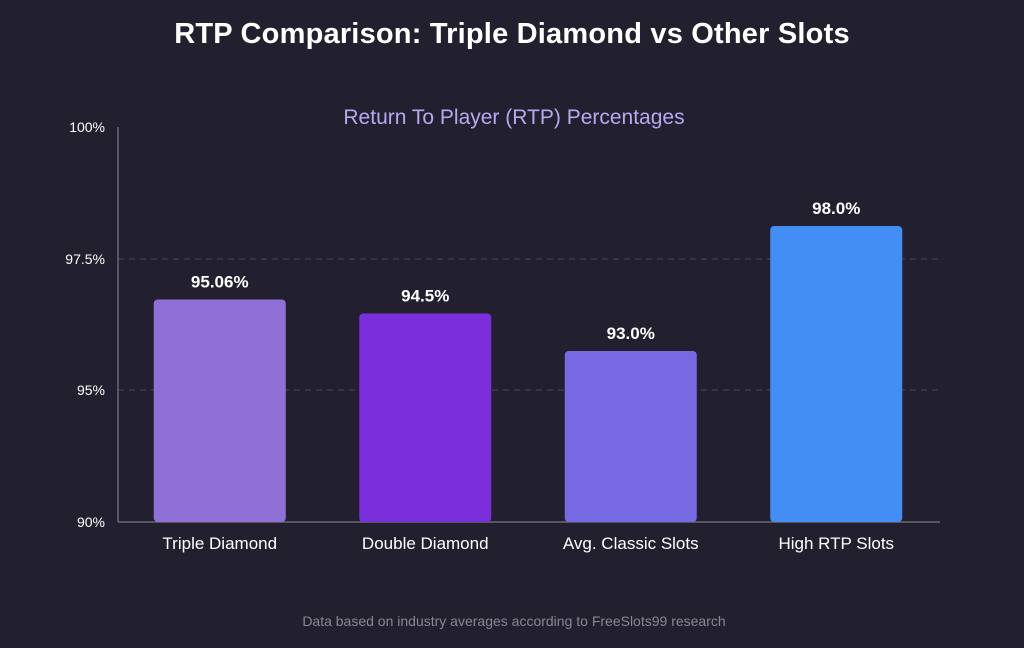 Image resolution: width=1024 pixels, height=648 pixels. Describe the element at coordinates (425, 296) in the screenshot. I see `bar-value-label: 94.5%` at that location.